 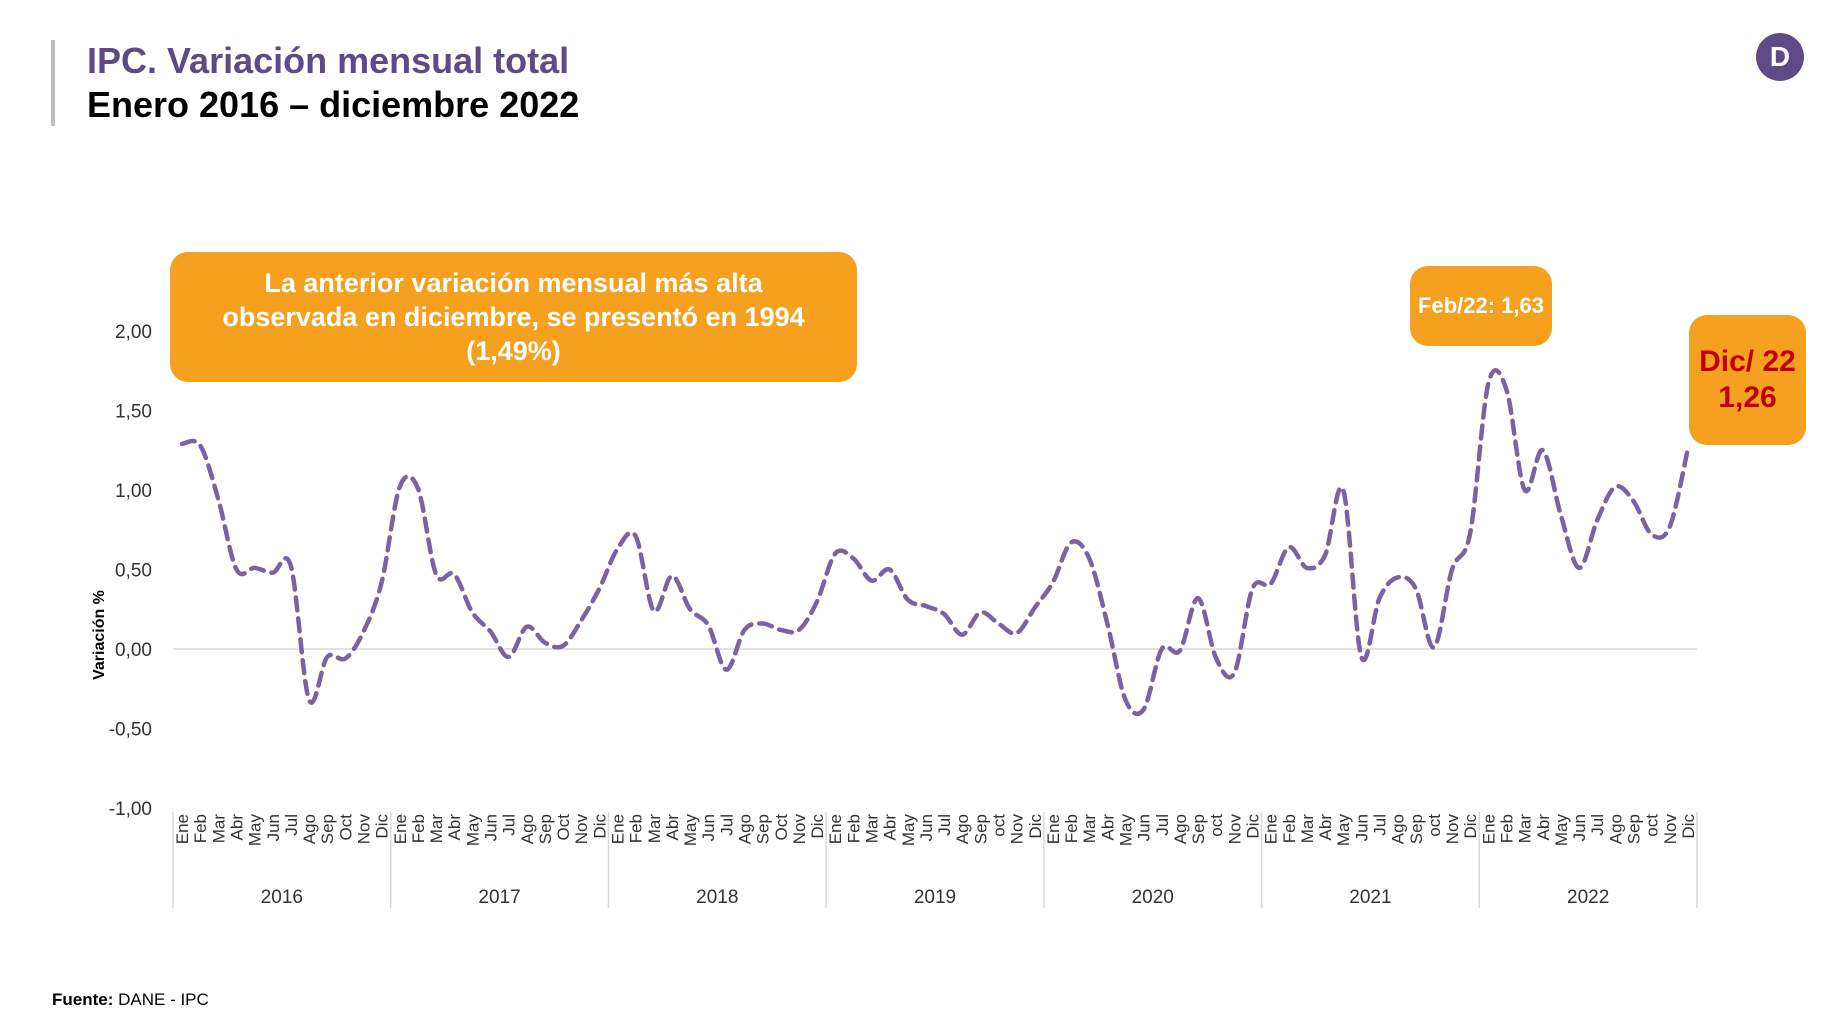 I want to click on y-tick-label: 1,00, so click(x=133, y=491).